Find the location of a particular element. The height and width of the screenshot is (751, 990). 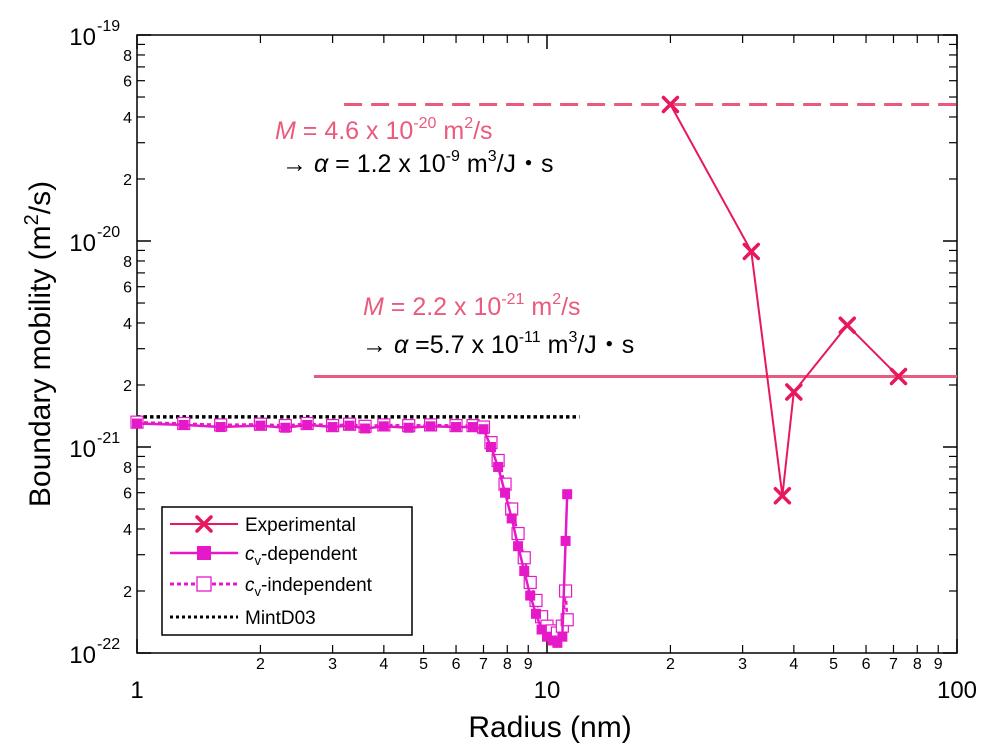

annotation-2-alpha-unit: m is located at coordinates (555, 345).